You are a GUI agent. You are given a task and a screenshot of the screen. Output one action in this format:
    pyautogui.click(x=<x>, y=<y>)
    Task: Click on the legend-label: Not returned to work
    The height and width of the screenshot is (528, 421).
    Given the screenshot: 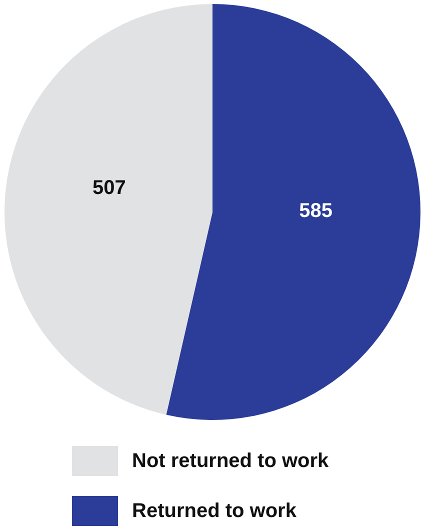 What is the action you would take?
    pyautogui.click(x=230, y=461)
    